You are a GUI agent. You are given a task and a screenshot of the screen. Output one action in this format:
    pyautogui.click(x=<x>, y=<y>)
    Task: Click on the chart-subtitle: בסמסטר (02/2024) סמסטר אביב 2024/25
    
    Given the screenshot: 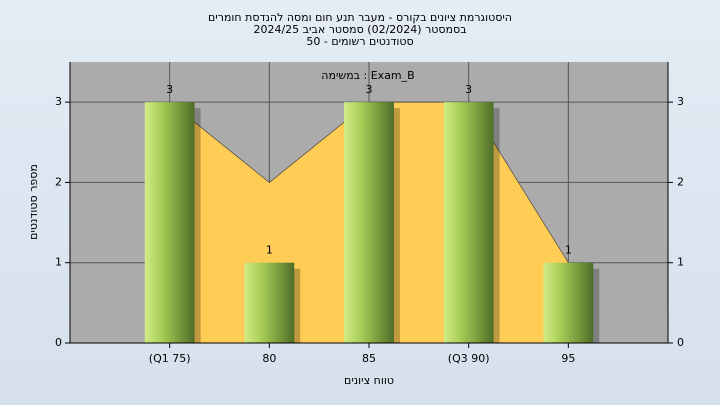 What is the action you would take?
    pyautogui.click(x=359, y=29)
    